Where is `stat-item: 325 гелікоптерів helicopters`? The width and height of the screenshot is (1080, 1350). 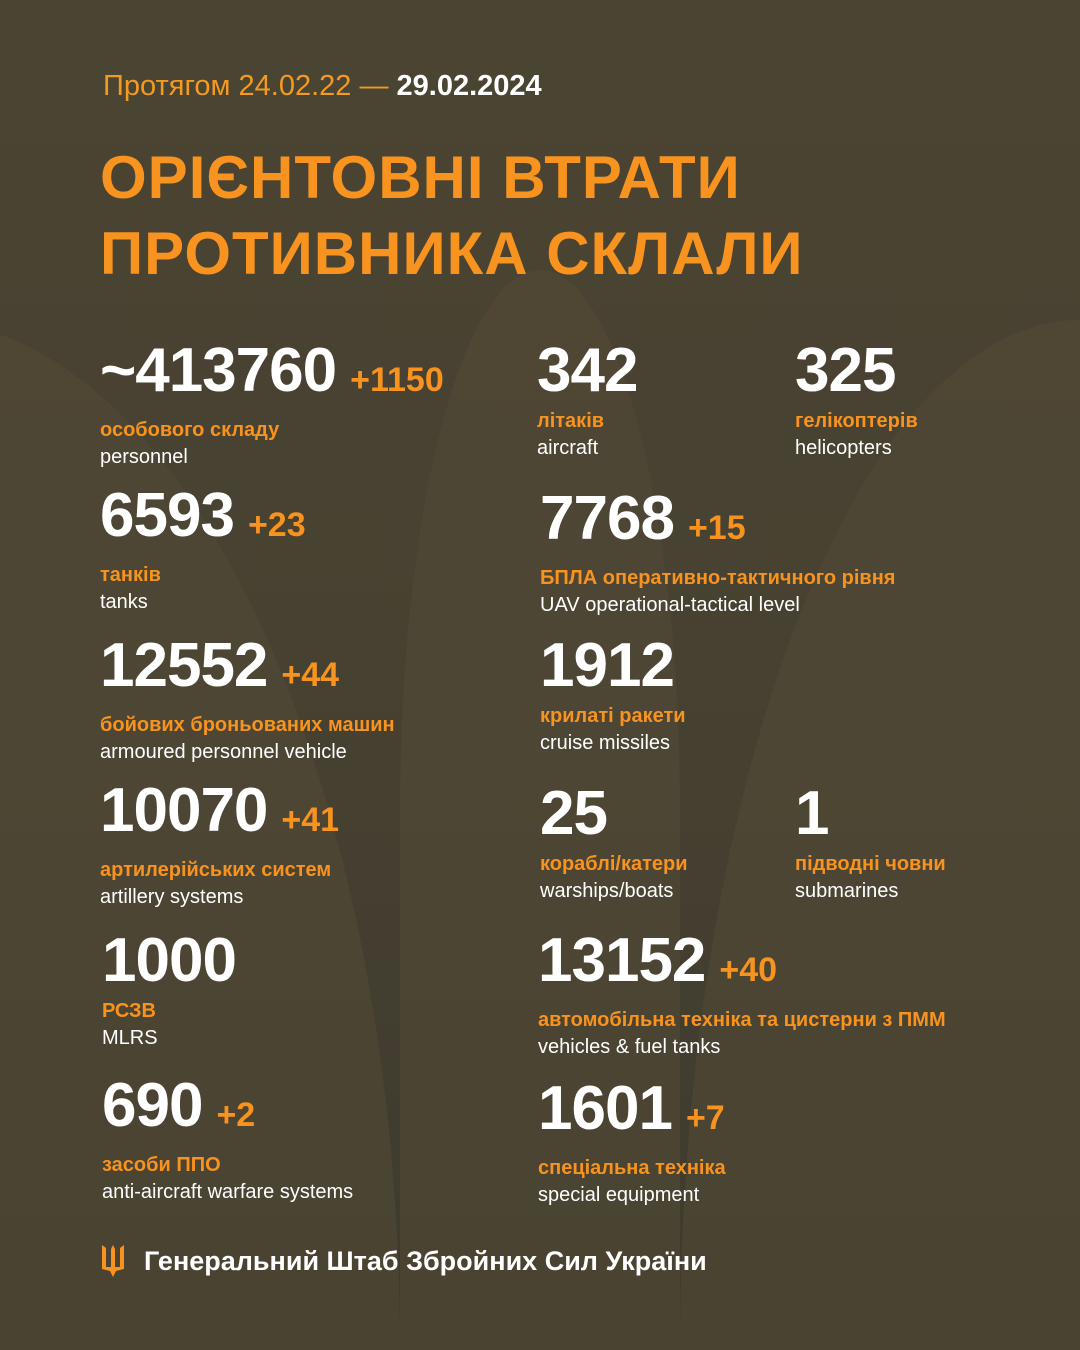
stat-item: 325 гелікоптерів helicopters is located at coordinates (856, 400).